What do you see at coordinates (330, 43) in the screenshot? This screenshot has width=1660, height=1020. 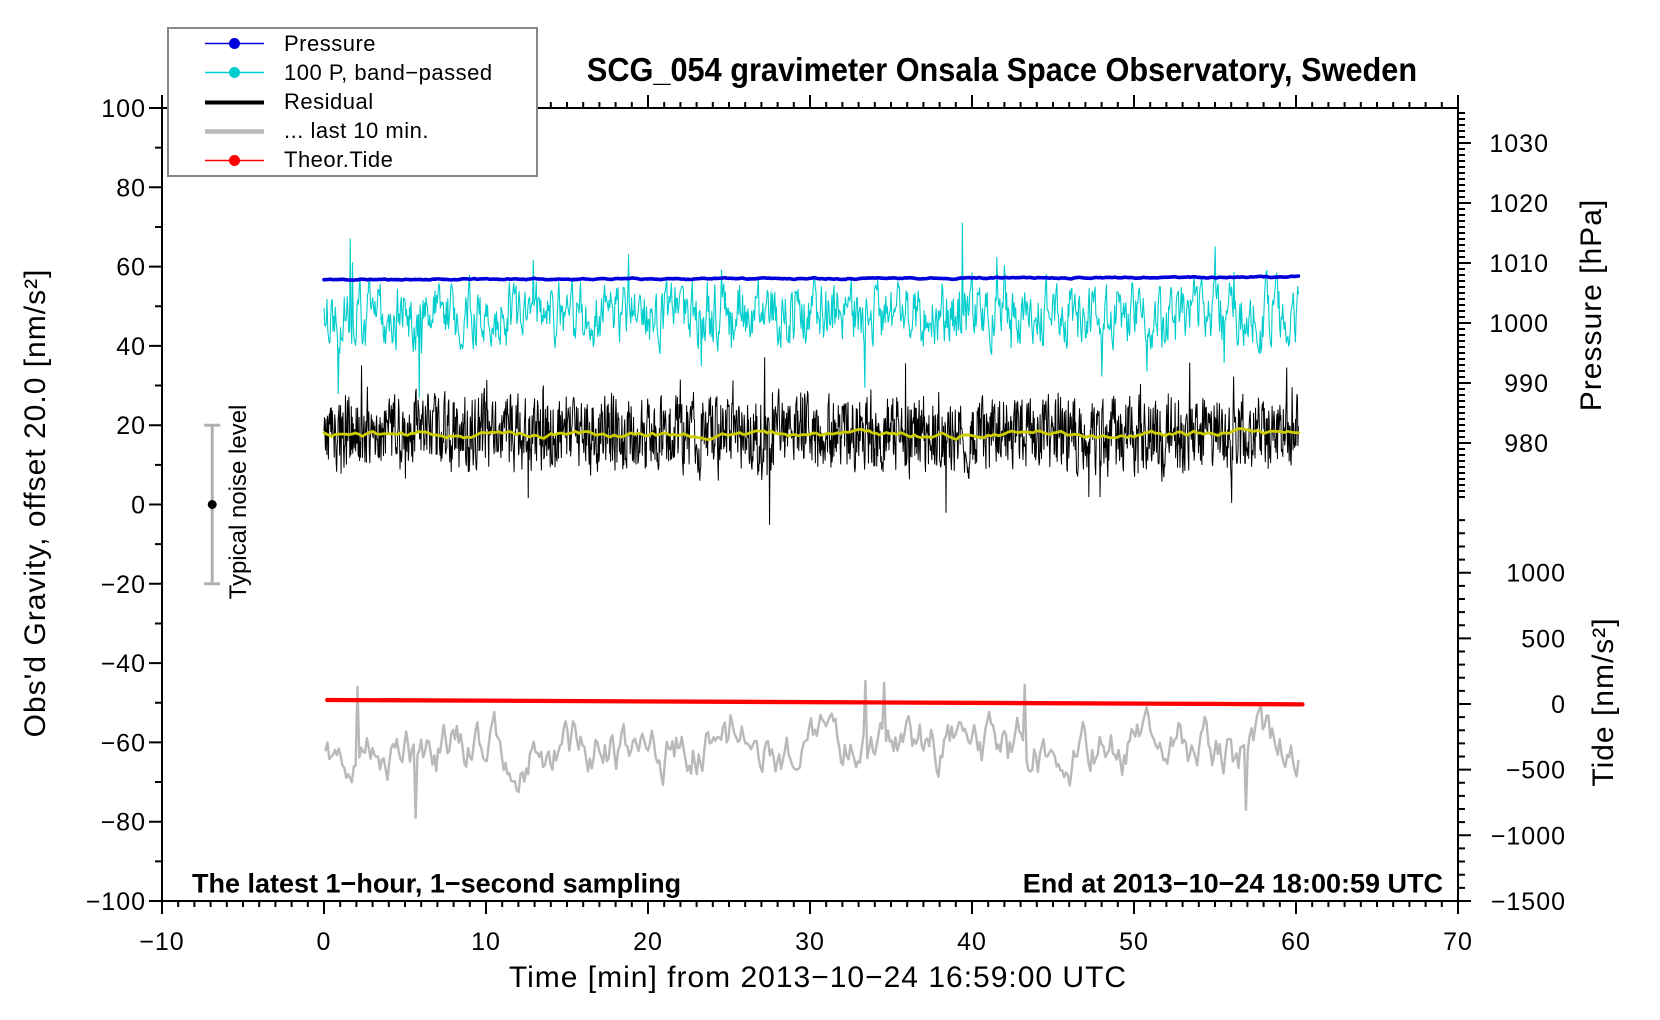 I see `legend-item-label: Pressure` at bounding box center [330, 43].